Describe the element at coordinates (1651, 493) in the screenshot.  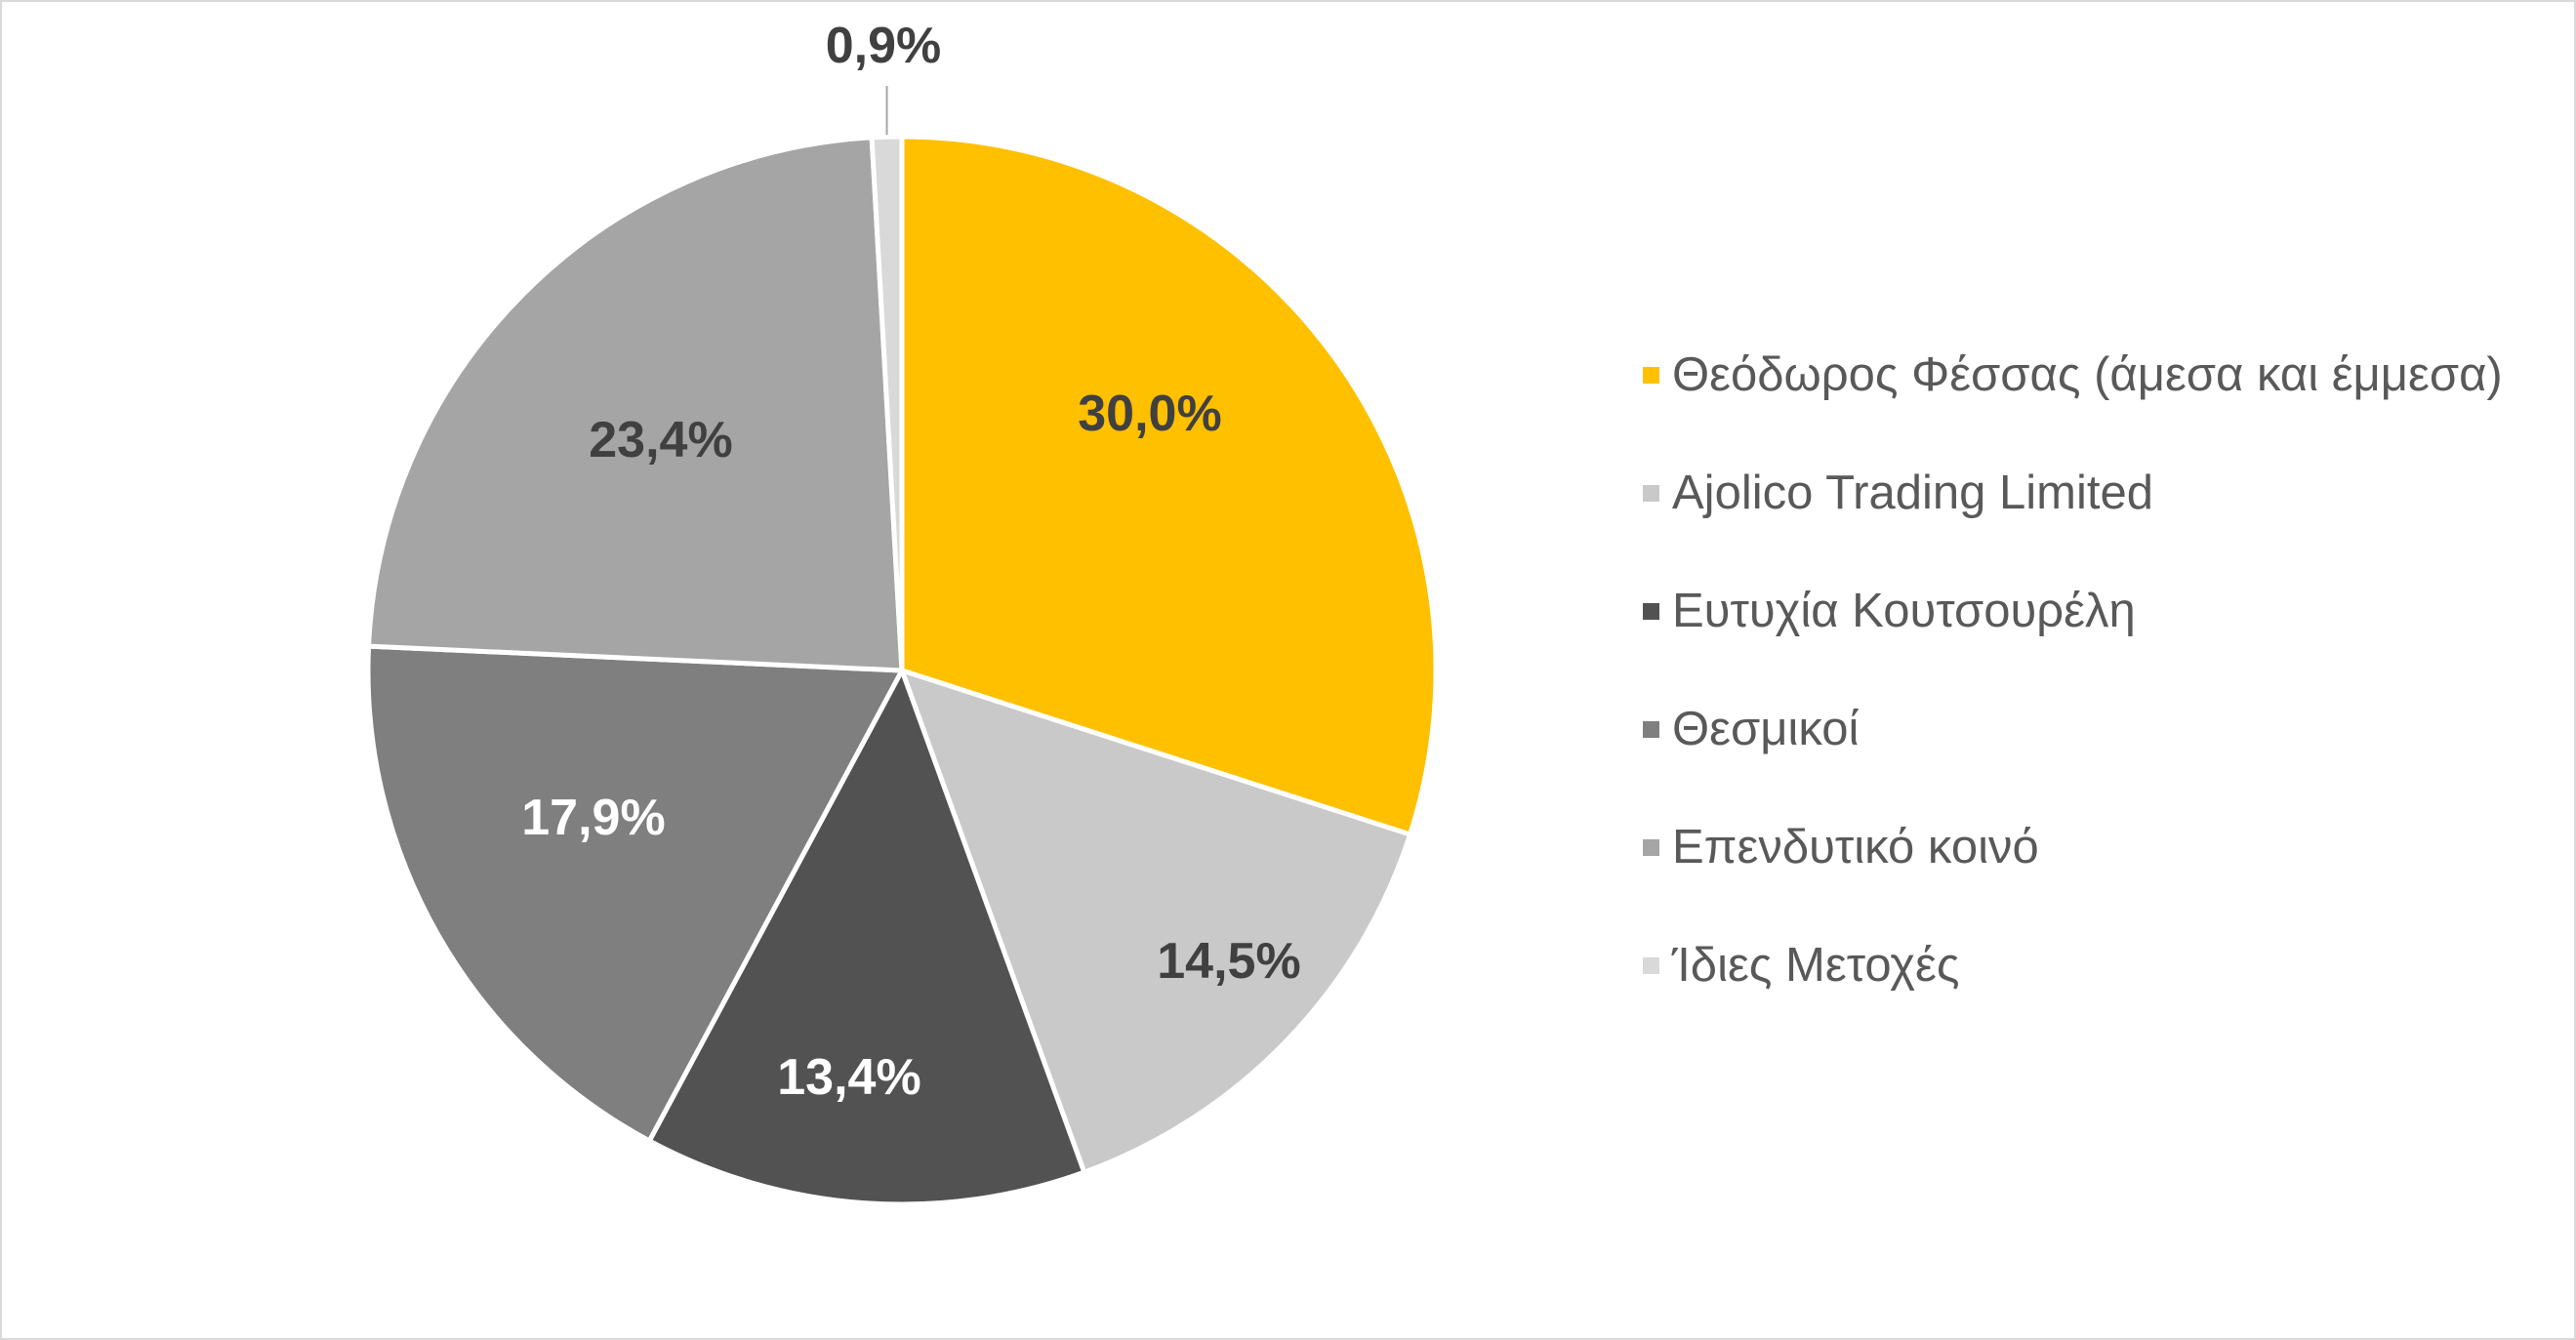
I see `legend-marker-ajolico-trading-limited` at that location.